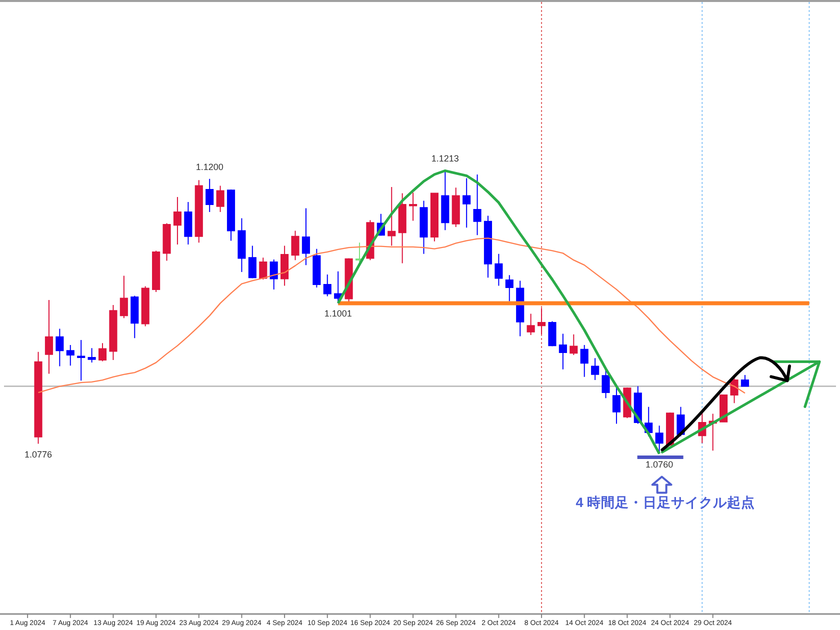 The height and width of the screenshot is (630, 840). I want to click on annotation: 1.0776, so click(38, 454).